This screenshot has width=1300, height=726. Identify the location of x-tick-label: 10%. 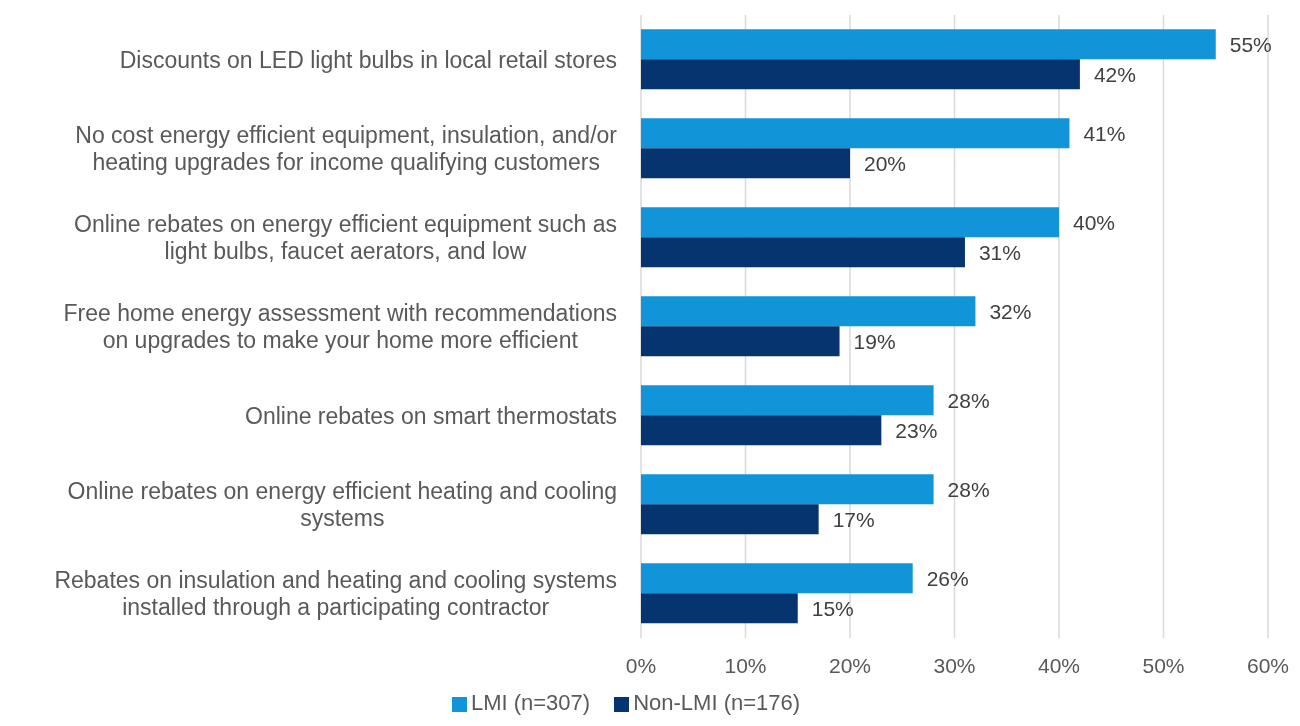
(745, 665).